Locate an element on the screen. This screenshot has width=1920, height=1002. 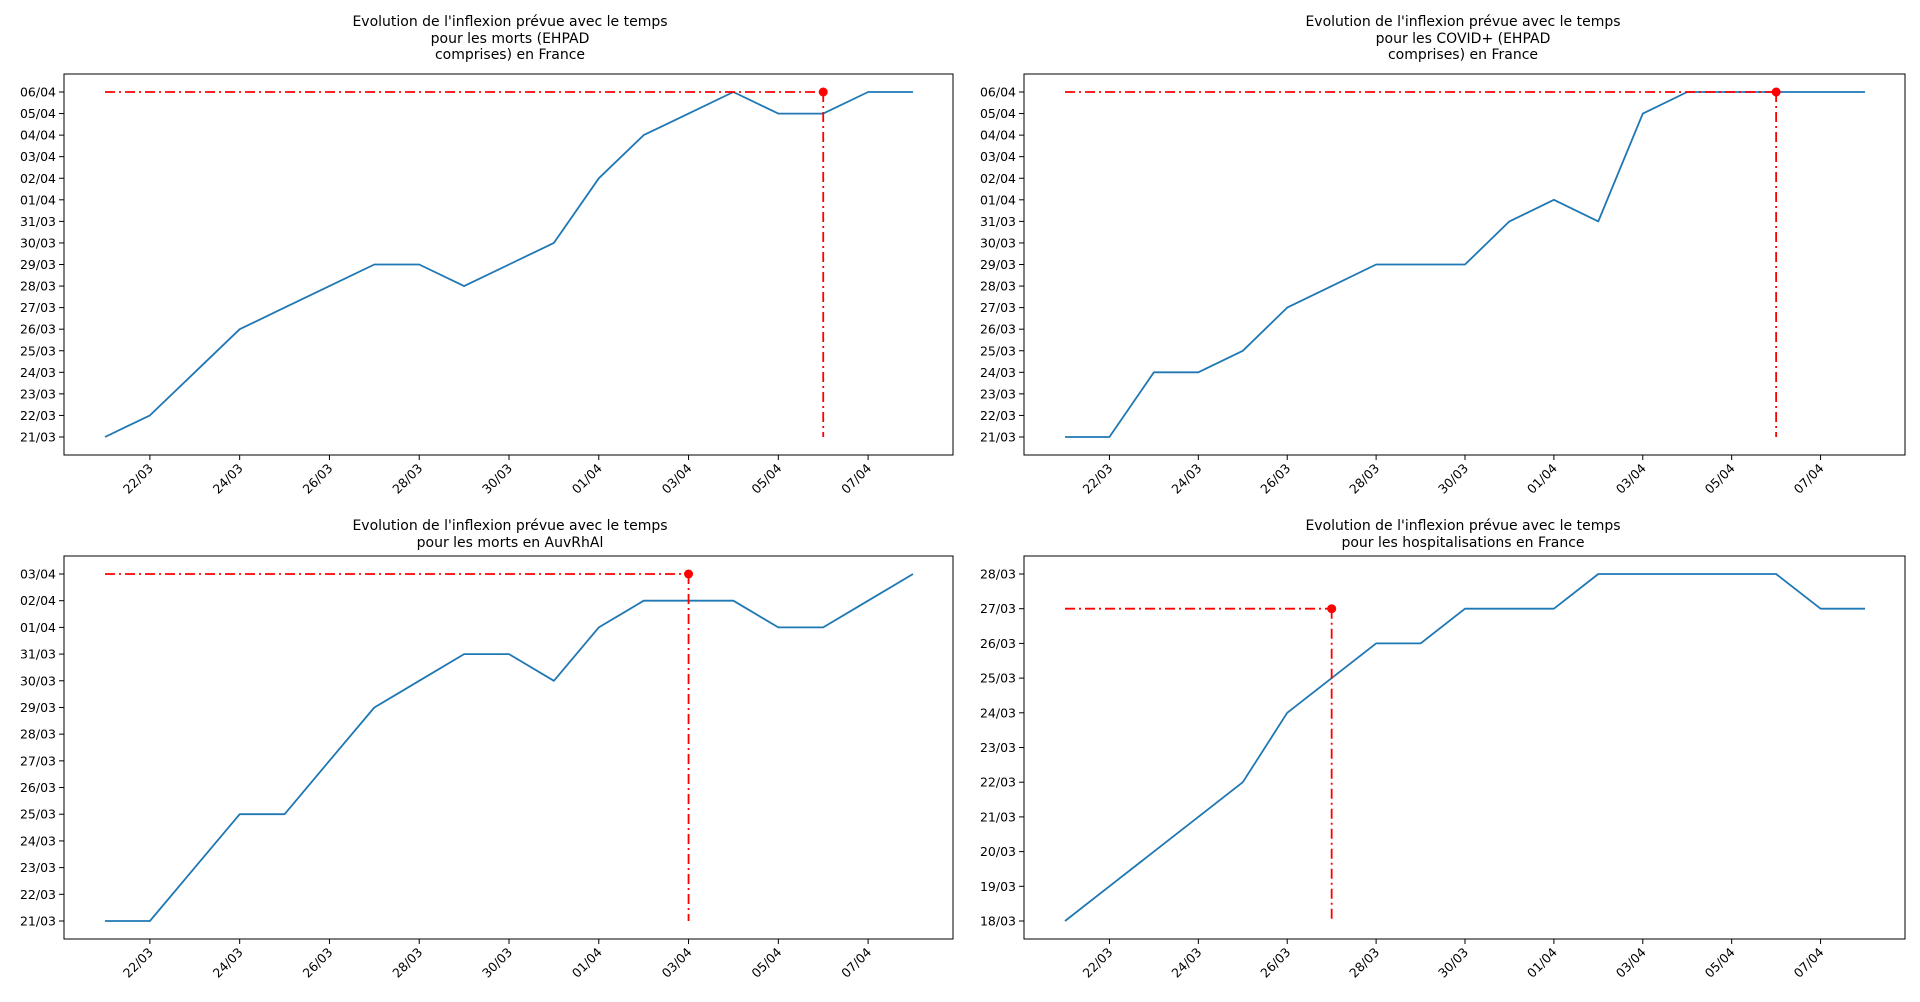
y-tick-label: 18/03 is located at coordinates (998, 921).